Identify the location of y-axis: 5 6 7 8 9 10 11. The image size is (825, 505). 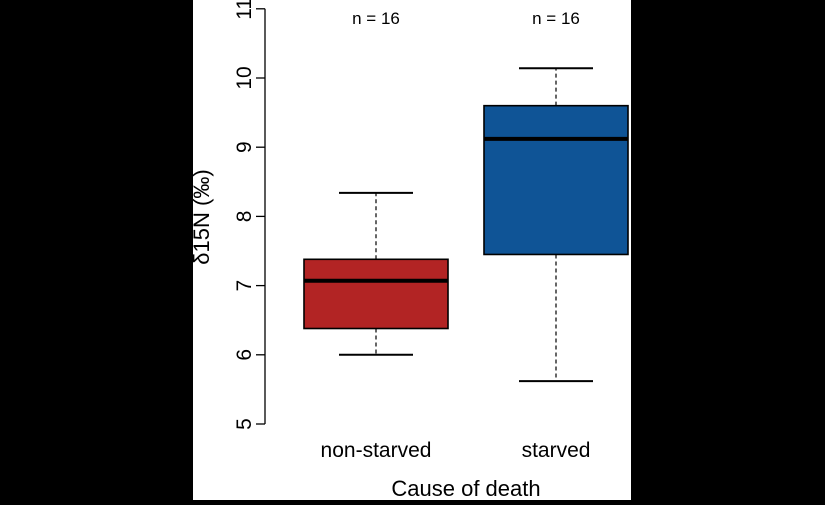
(249, 215).